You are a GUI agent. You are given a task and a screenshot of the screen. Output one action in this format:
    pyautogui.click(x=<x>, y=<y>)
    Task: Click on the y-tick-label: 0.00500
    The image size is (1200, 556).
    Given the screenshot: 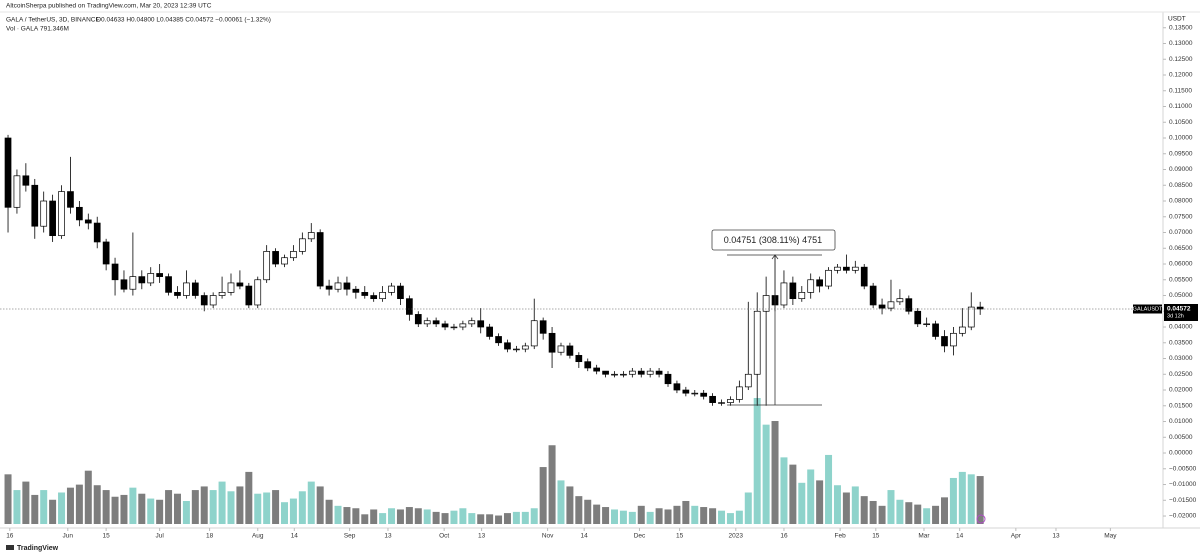 What is the action you would take?
    pyautogui.click(x=1181, y=437)
    